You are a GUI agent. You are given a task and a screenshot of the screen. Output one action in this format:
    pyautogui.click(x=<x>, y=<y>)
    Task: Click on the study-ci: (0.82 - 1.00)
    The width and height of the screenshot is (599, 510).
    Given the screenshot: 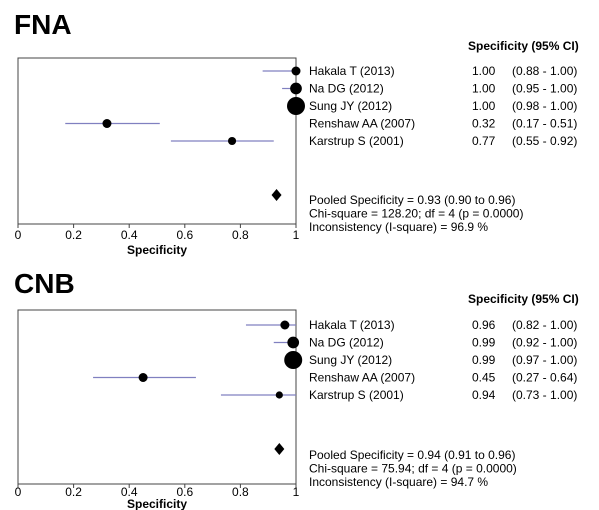 What is the action you would take?
    pyautogui.click(x=544, y=325)
    